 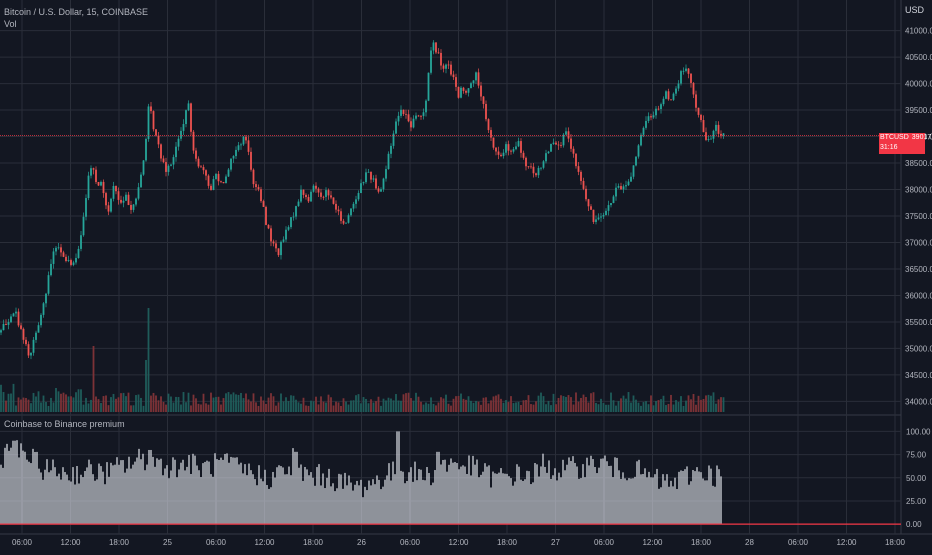 What do you see at coordinates (76, 18) in the screenshot?
I see `main-legend: Bitcoin / U.S. Dollar, 15, COINBASE Vol` at bounding box center [76, 18].